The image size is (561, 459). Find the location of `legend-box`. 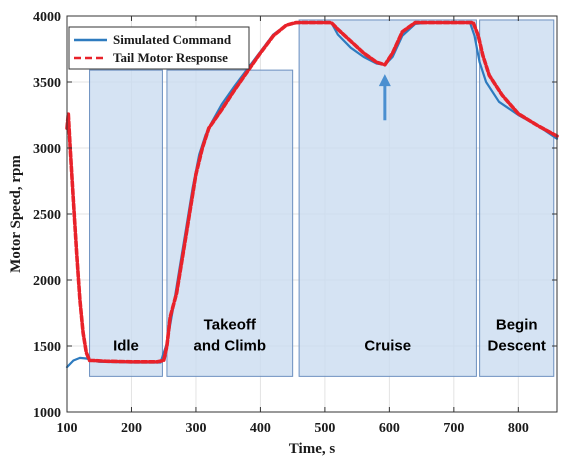

legend-box is located at coordinates (159, 48).